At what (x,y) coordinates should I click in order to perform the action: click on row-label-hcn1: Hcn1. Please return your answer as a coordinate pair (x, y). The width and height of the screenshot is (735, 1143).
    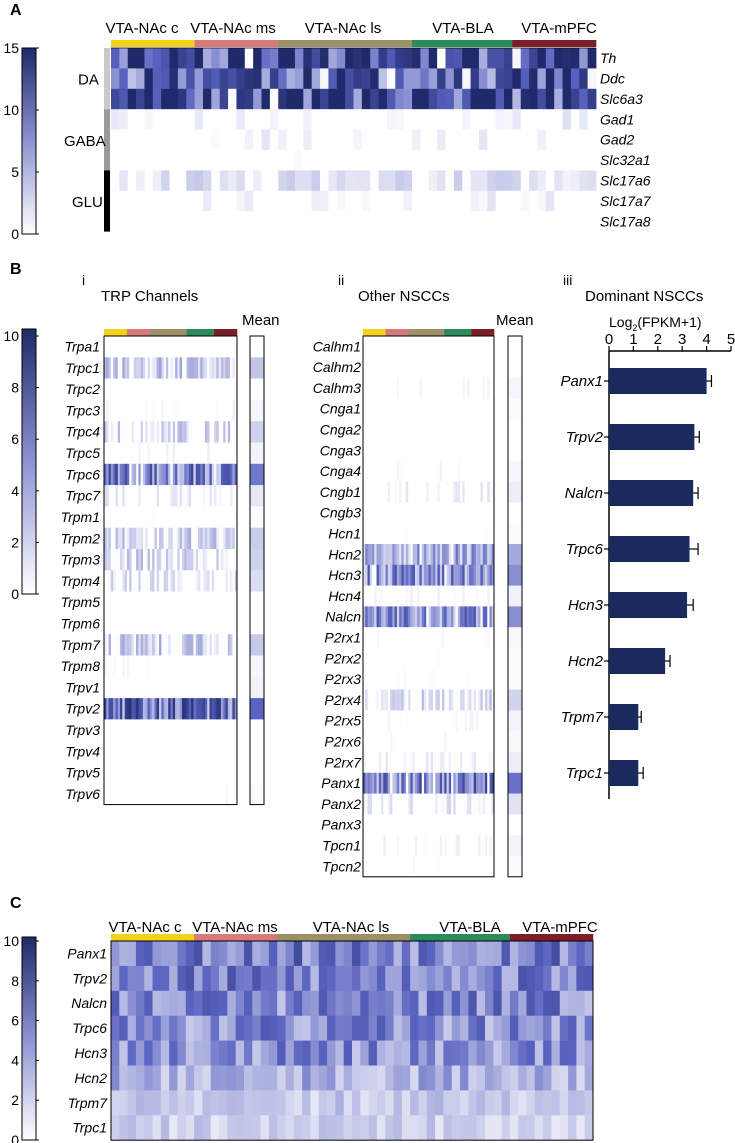
    Looking at the image, I should click on (344, 534).